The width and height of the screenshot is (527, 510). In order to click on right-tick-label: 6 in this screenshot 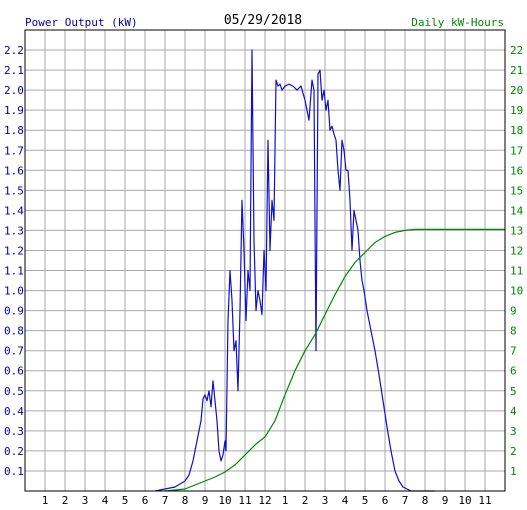, I will do `click(513, 371)`.